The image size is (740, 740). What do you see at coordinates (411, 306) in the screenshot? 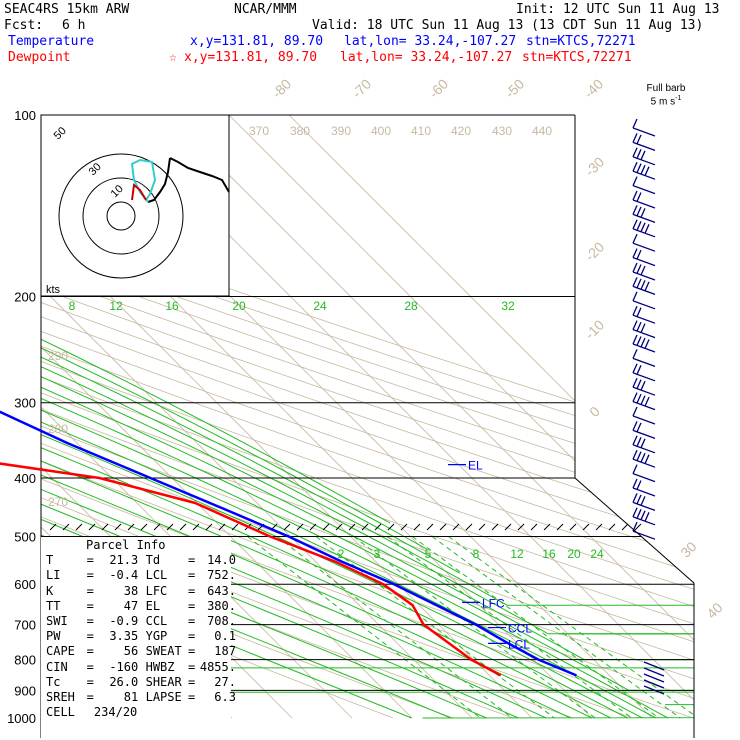
I see `theta-e-label: 28` at bounding box center [411, 306].